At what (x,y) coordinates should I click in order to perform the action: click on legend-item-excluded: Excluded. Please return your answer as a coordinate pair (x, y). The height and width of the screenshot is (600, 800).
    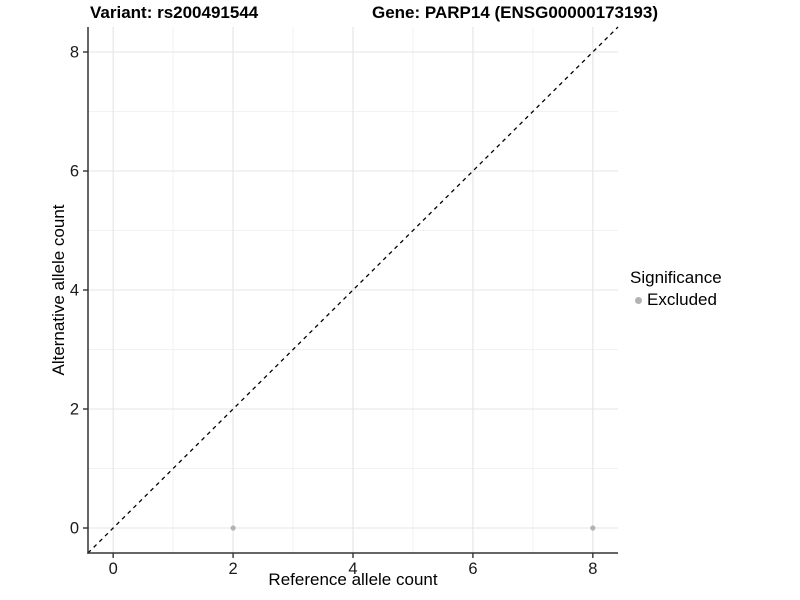
    Looking at the image, I should click on (676, 300).